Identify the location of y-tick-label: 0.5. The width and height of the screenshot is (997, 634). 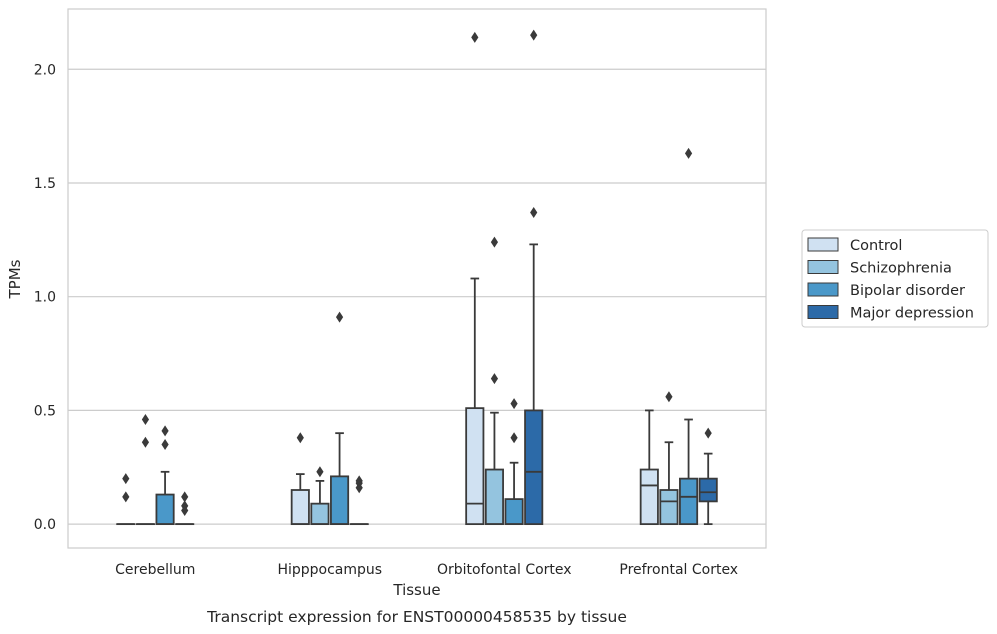
(45, 411).